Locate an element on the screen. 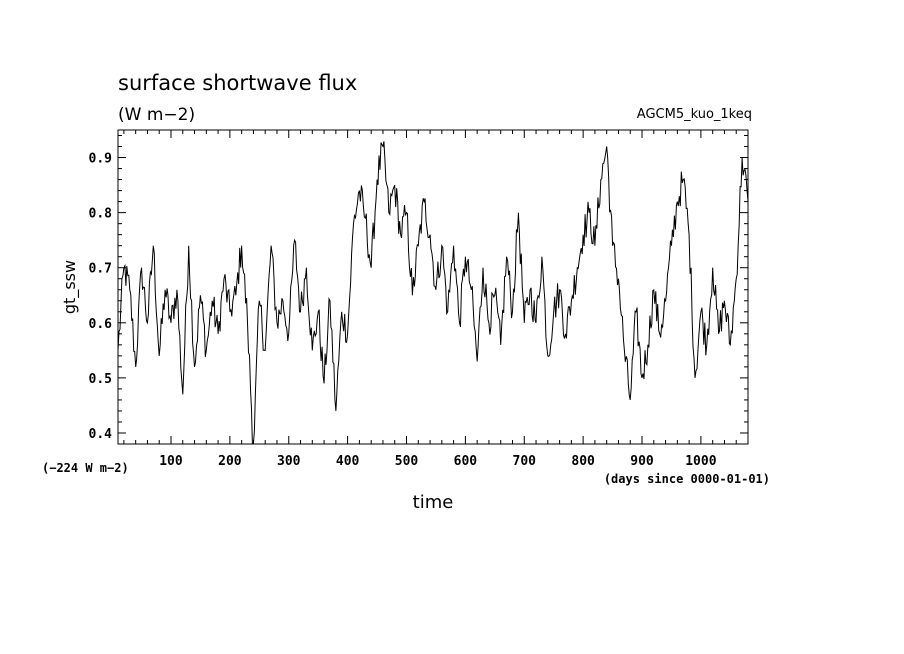 The height and width of the screenshot is (654, 904). x-axis-label: time is located at coordinates (433, 502).